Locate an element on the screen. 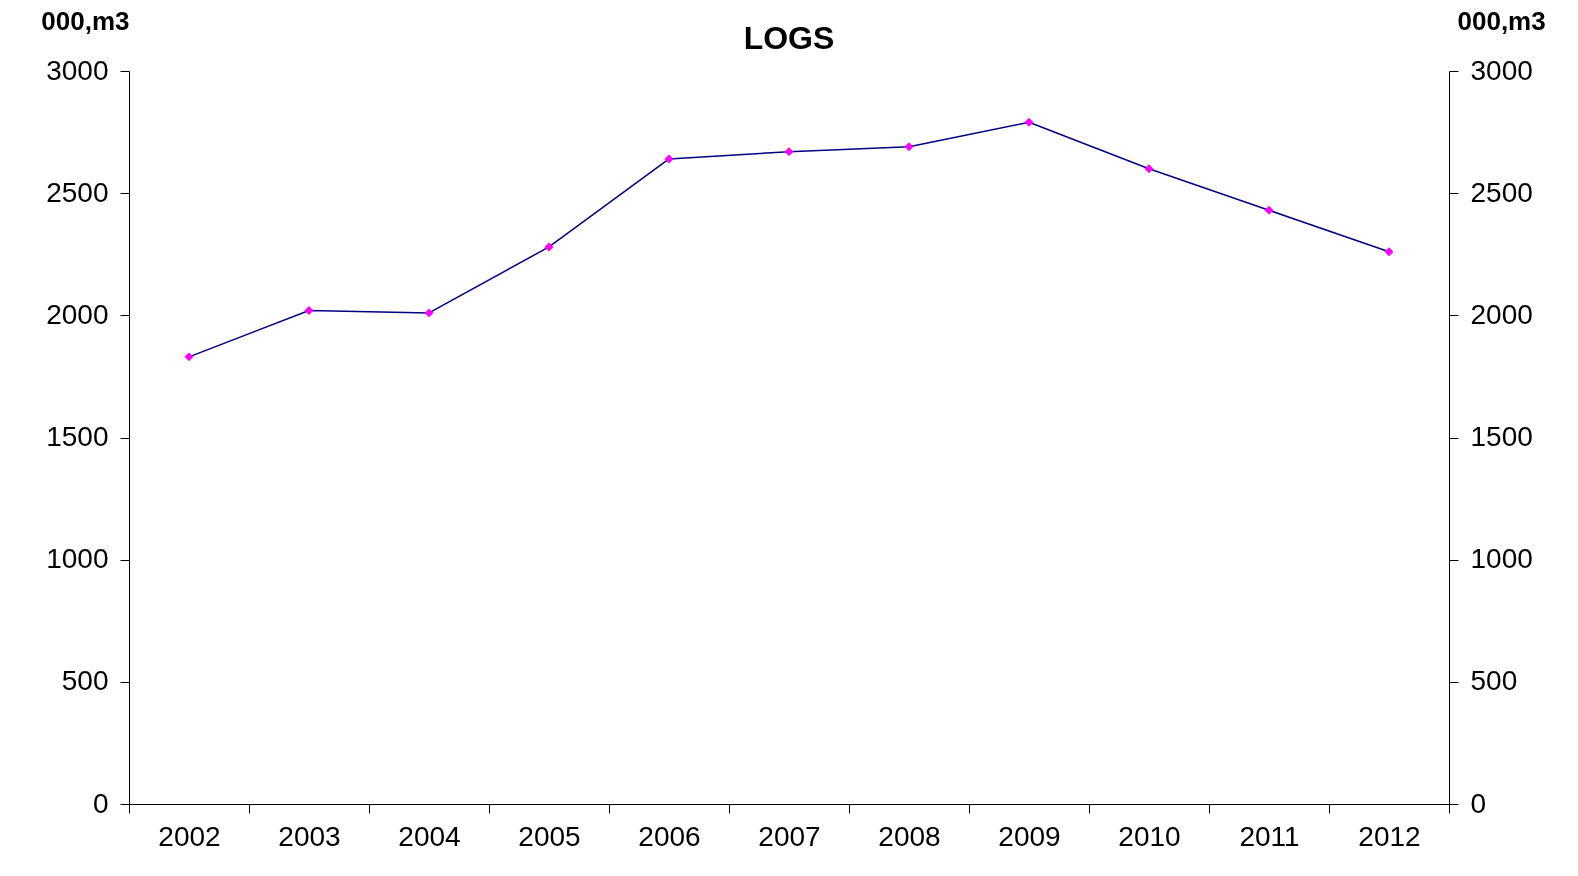  x-tick-label: 2008 is located at coordinates (909, 836).